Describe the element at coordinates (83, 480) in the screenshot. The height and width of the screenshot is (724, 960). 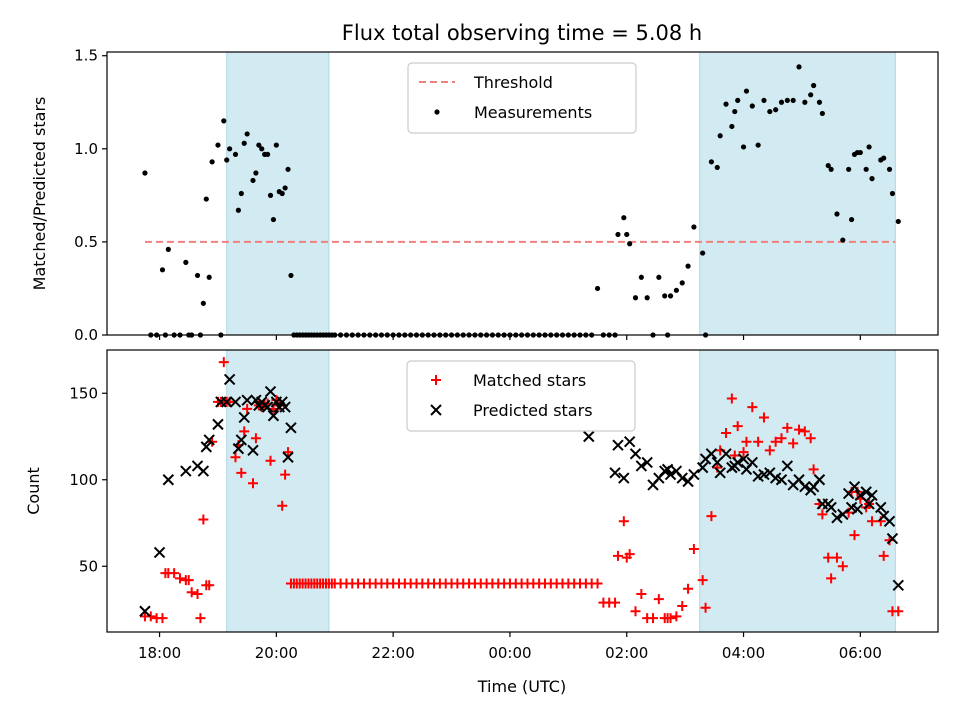
I see `y-tick-label: 100` at that location.